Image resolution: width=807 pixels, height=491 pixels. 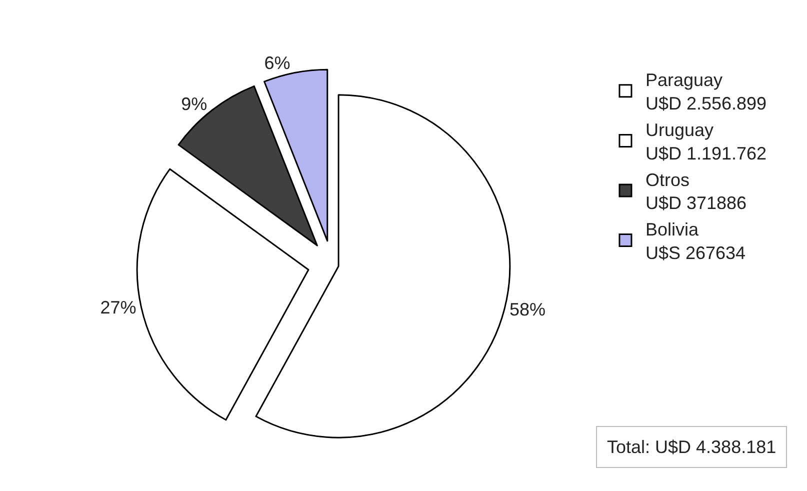 I want to click on legend-label: Otros U$D 371886, so click(x=696, y=192).